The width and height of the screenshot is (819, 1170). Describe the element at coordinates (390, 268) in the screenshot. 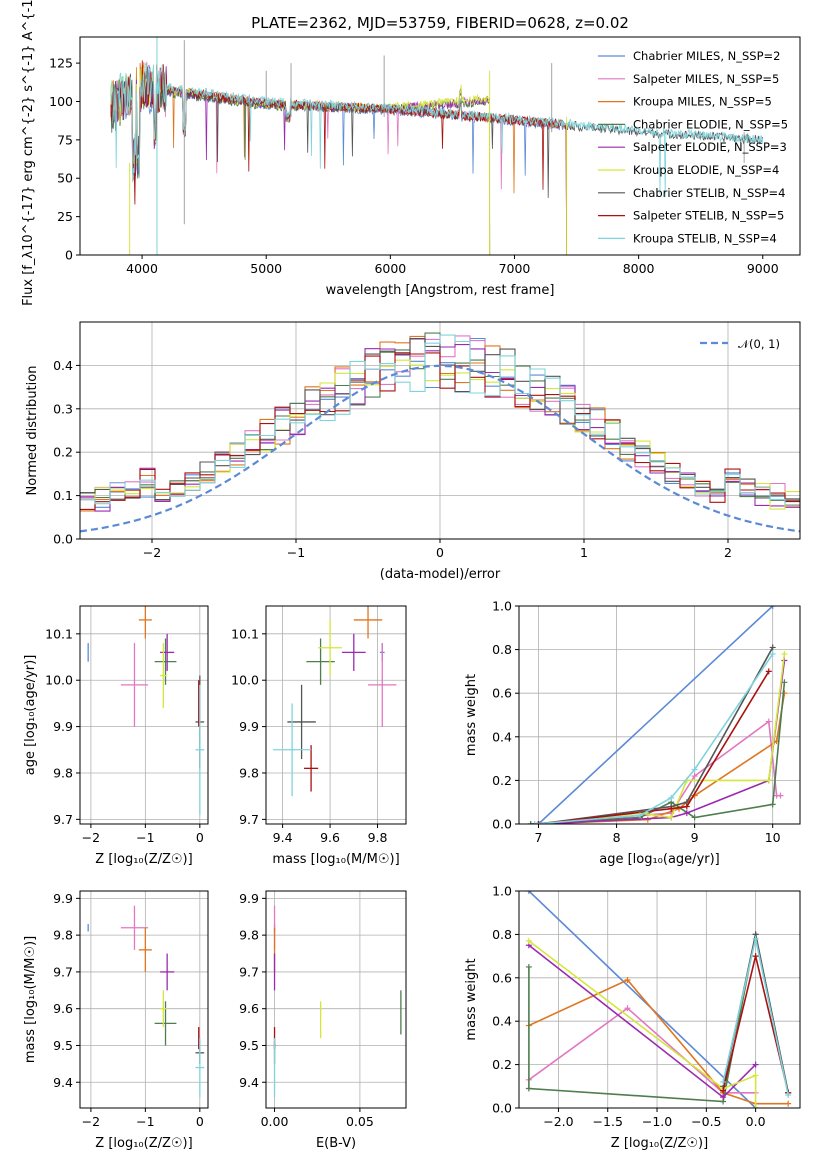

I see `x-tick-label: 6000` at that location.